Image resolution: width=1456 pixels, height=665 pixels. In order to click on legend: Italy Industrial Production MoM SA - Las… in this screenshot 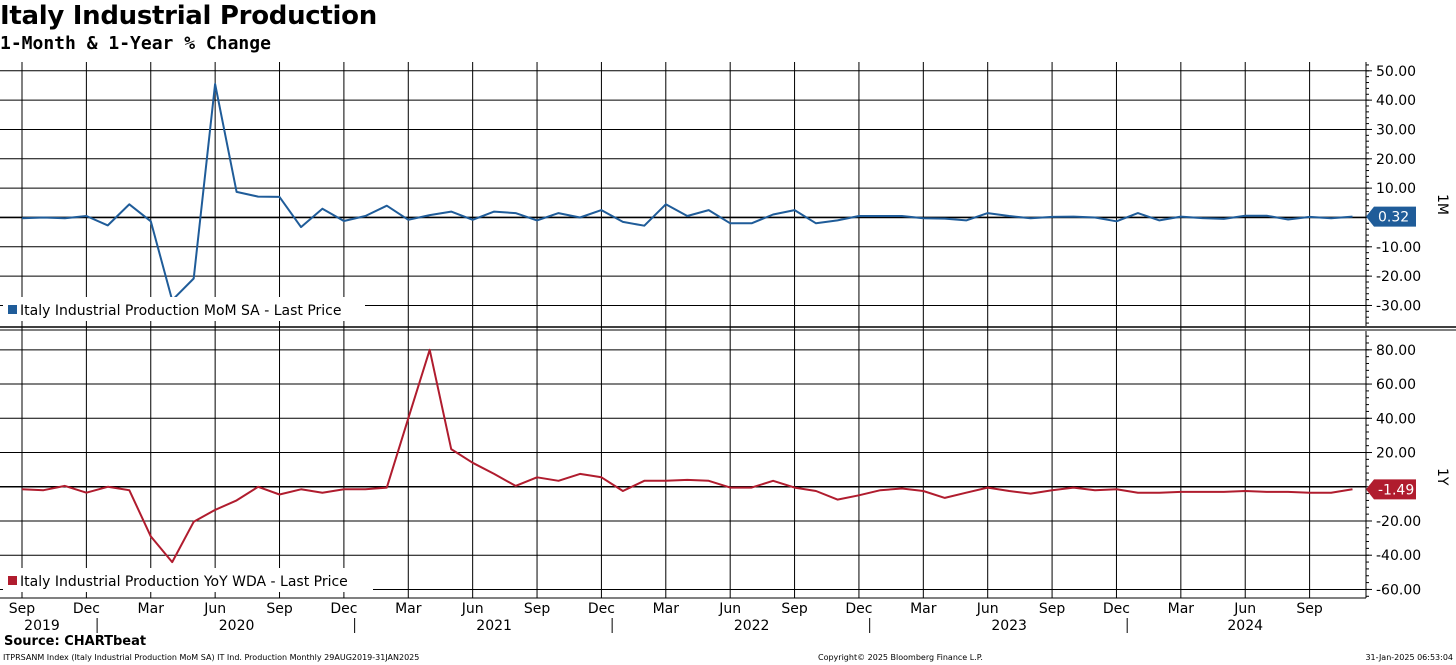, I will do `click(184, 309)`.